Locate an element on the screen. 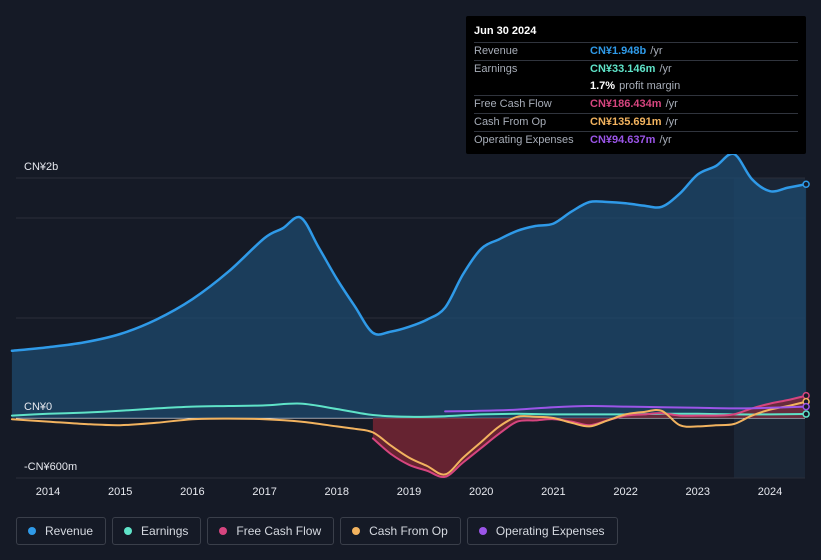  legend-item-operating-expenses: Operating Expenses is located at coordinates (542, 531).